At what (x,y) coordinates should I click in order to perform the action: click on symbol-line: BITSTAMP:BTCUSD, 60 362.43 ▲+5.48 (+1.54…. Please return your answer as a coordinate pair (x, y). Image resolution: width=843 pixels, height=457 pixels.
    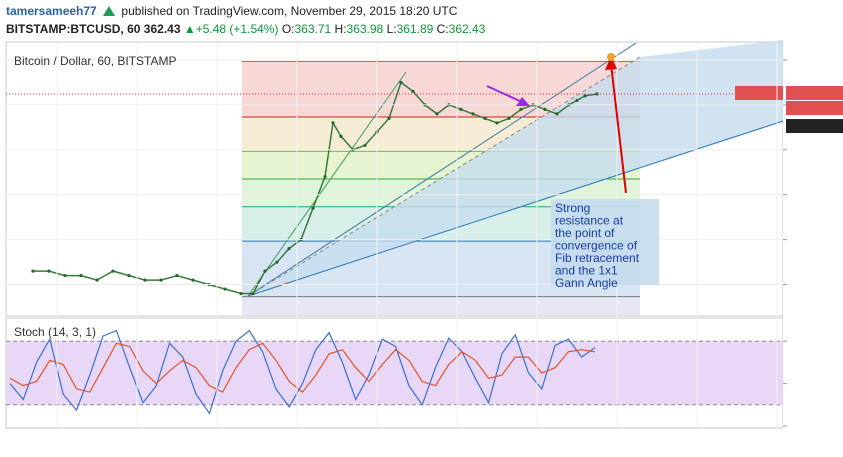
    Looking at the image, I should click on (245, 29).